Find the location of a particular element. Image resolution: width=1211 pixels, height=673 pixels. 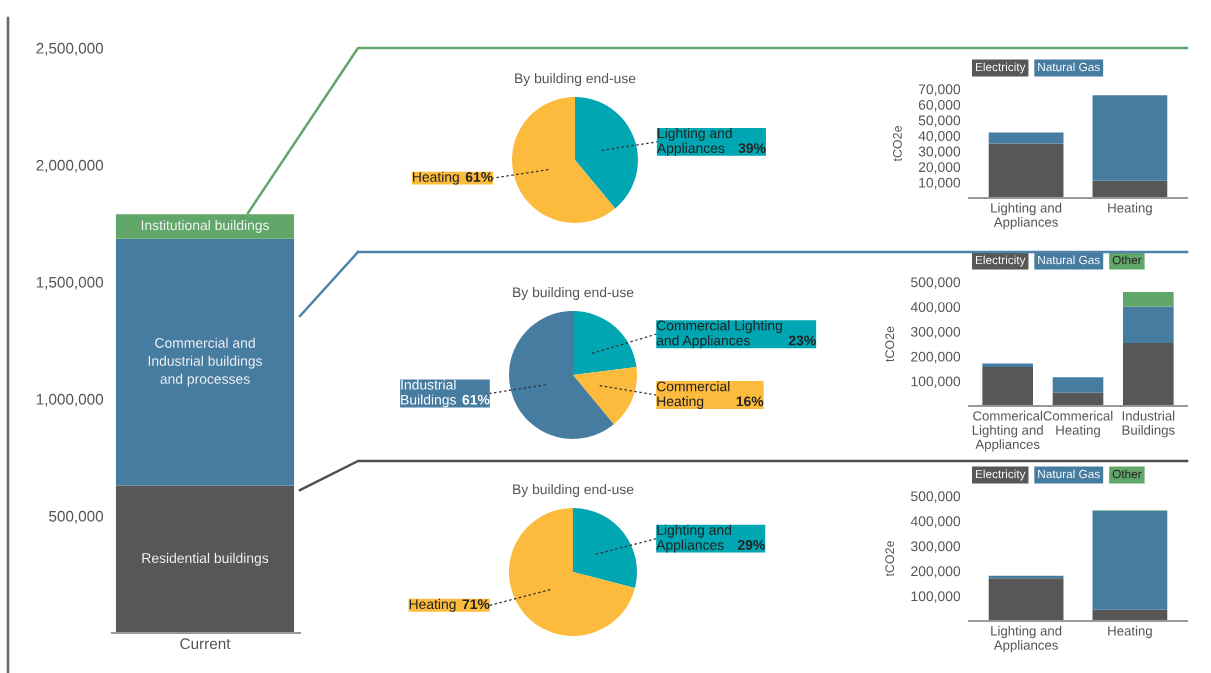

y-tick-label: 50,000 is located at coordinates (939, 121).